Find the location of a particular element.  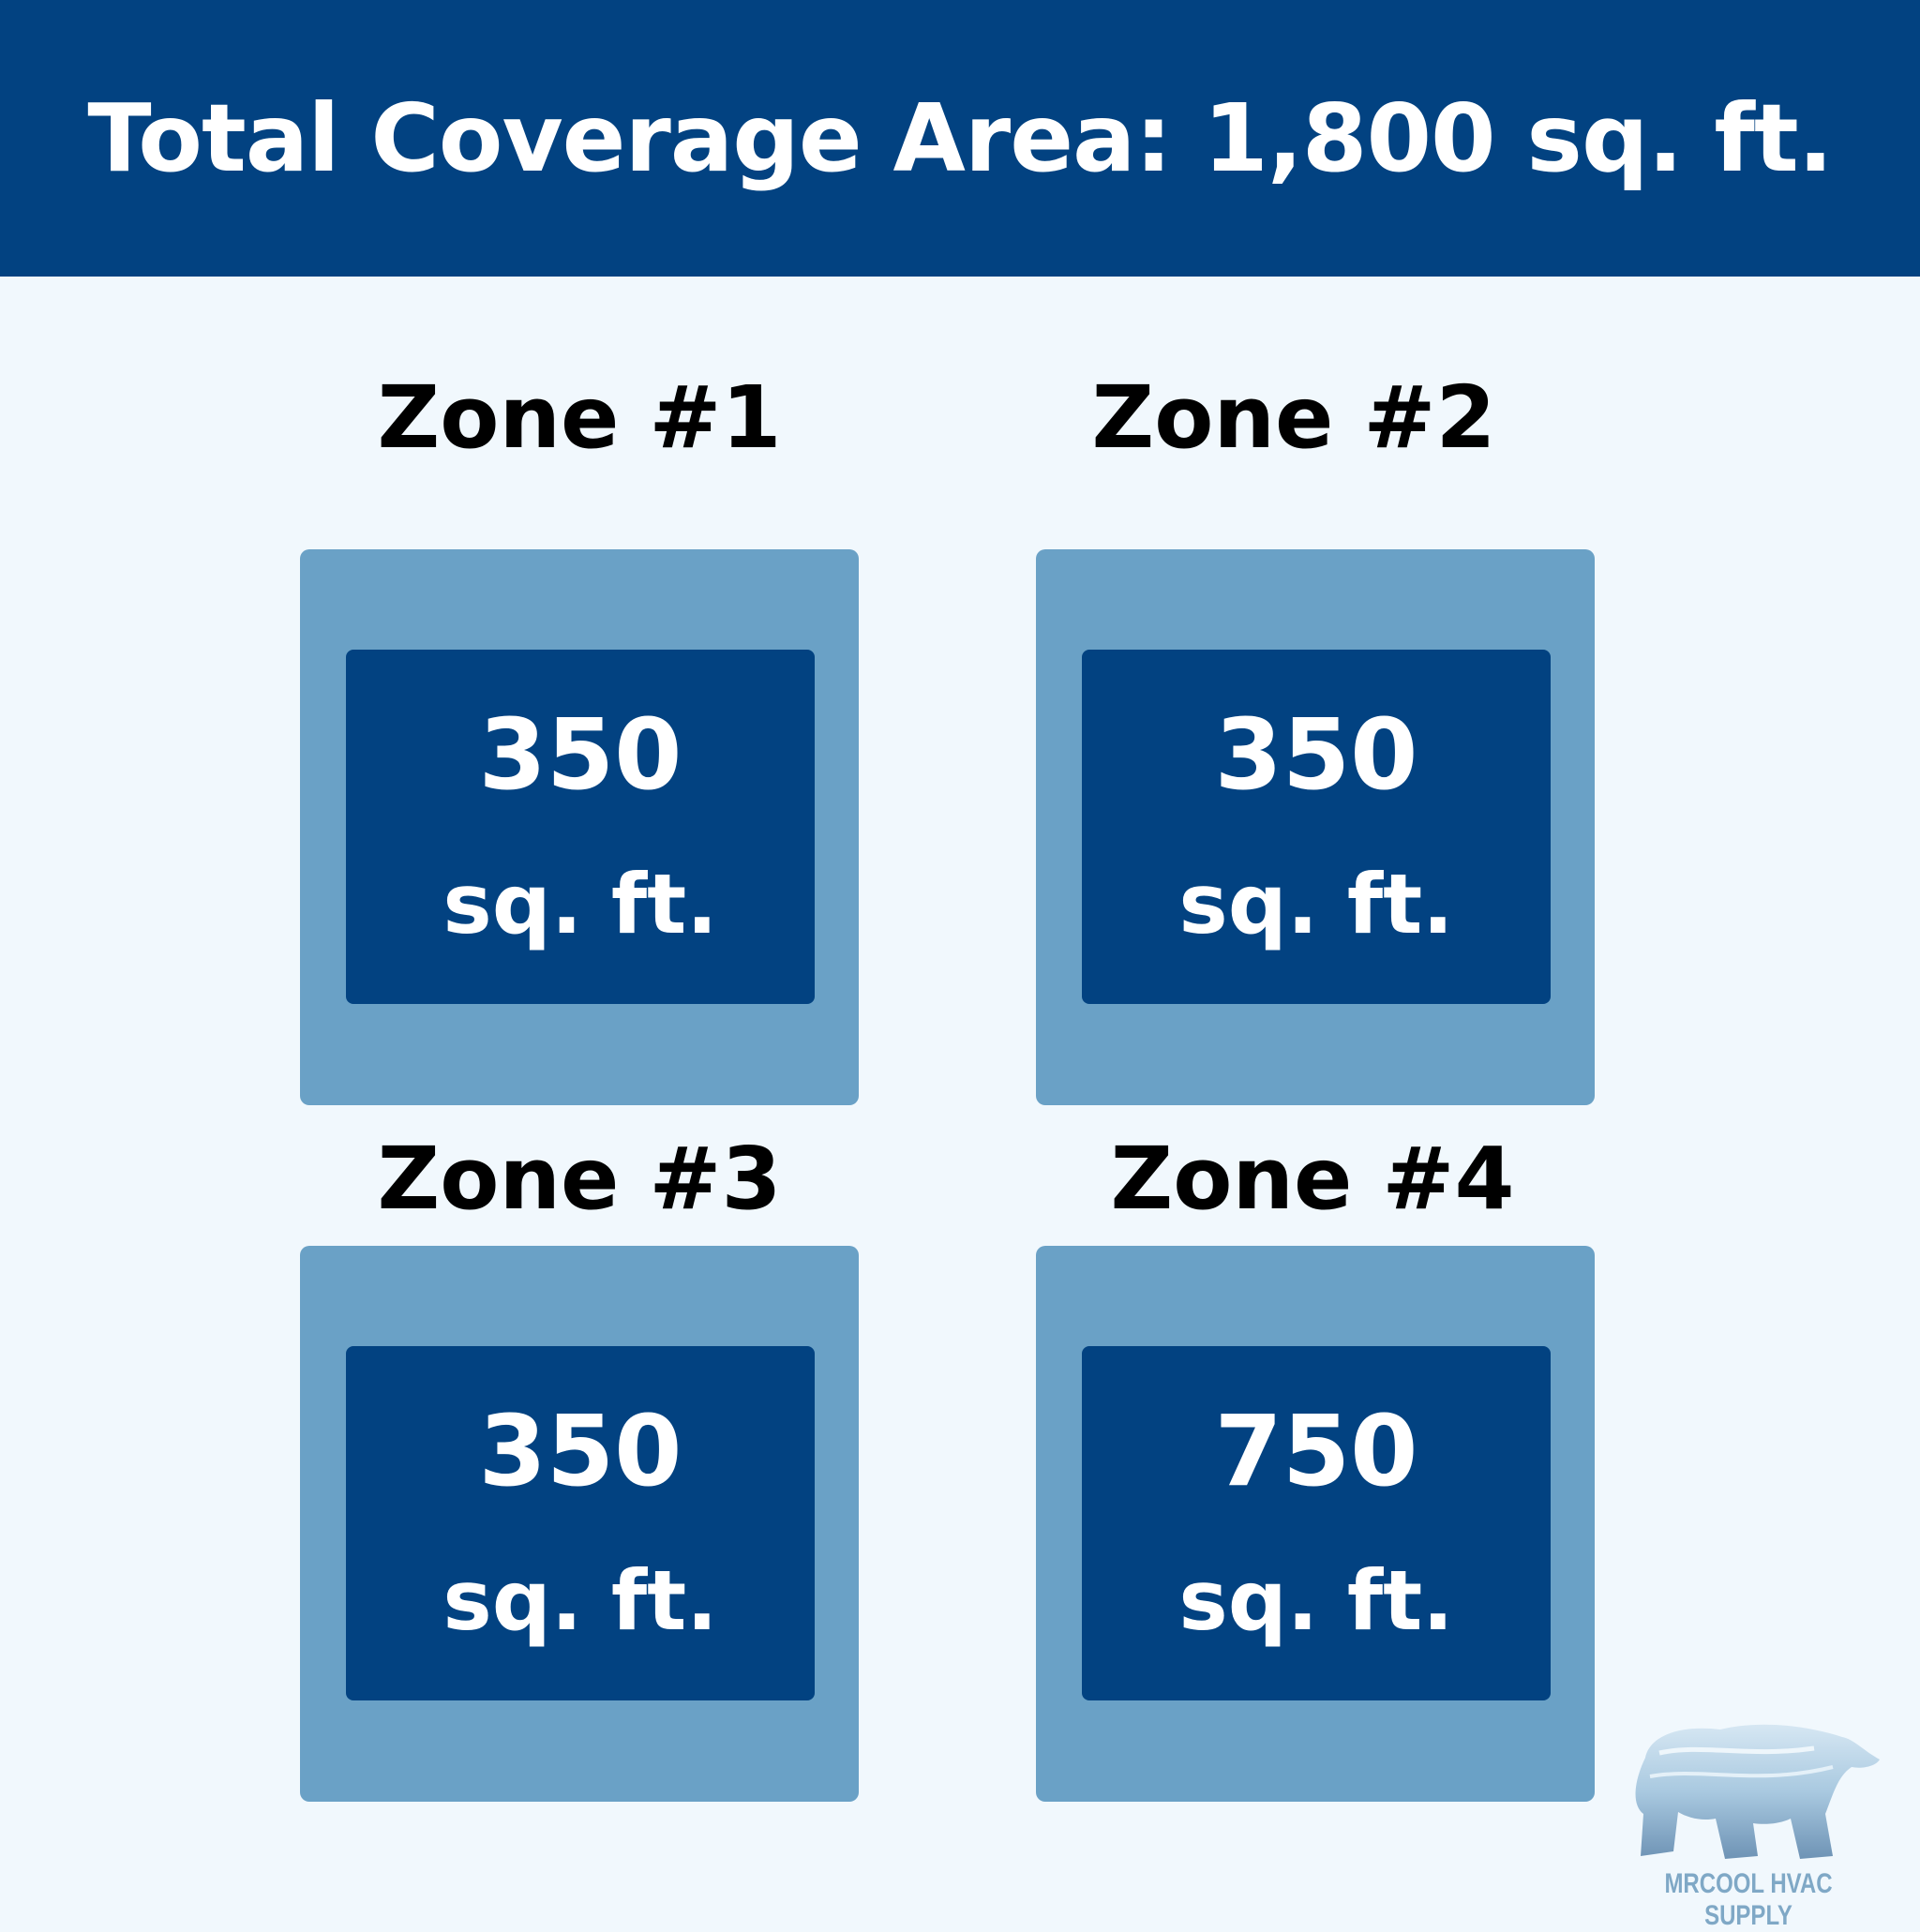

polar-bear-icon is located at coordinates (1757, 1791).